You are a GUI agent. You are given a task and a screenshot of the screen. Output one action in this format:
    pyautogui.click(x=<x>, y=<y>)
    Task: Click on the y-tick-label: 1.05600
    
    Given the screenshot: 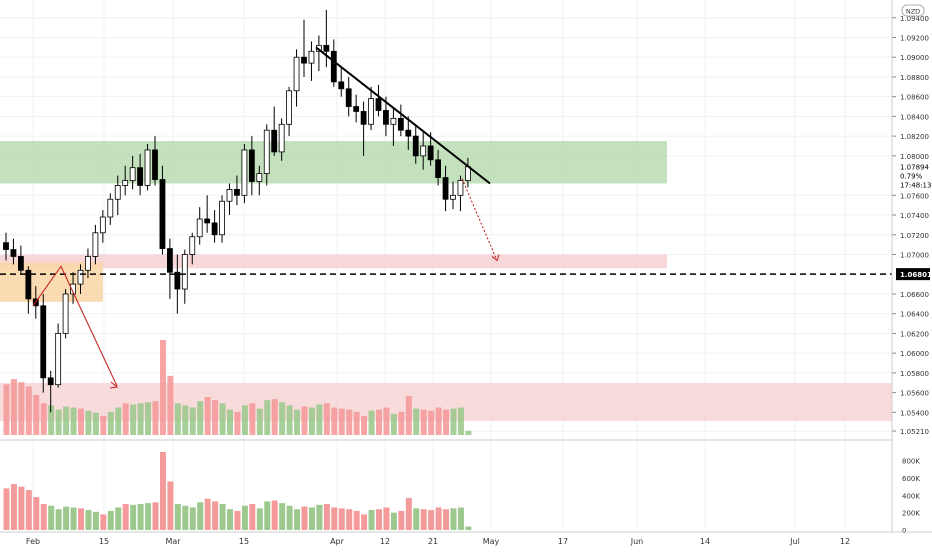 What is the action you would take?
    pyautogui.click(x=914, y=394)
    